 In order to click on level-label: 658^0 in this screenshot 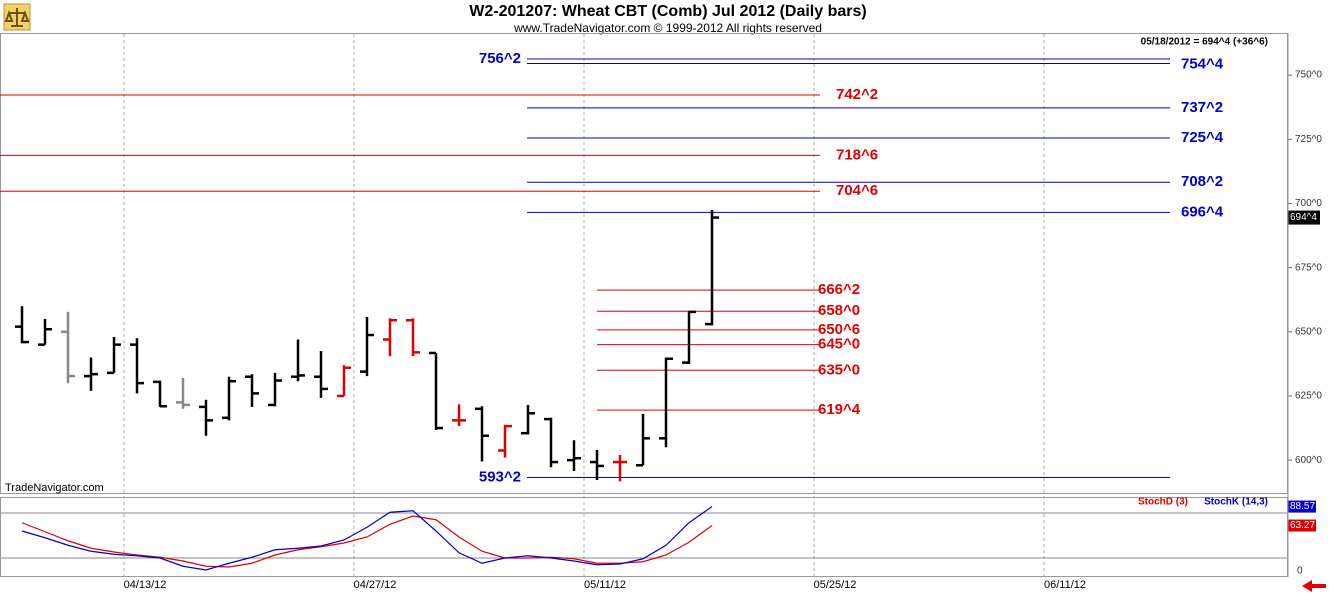, I will do `click(839, 310)`.